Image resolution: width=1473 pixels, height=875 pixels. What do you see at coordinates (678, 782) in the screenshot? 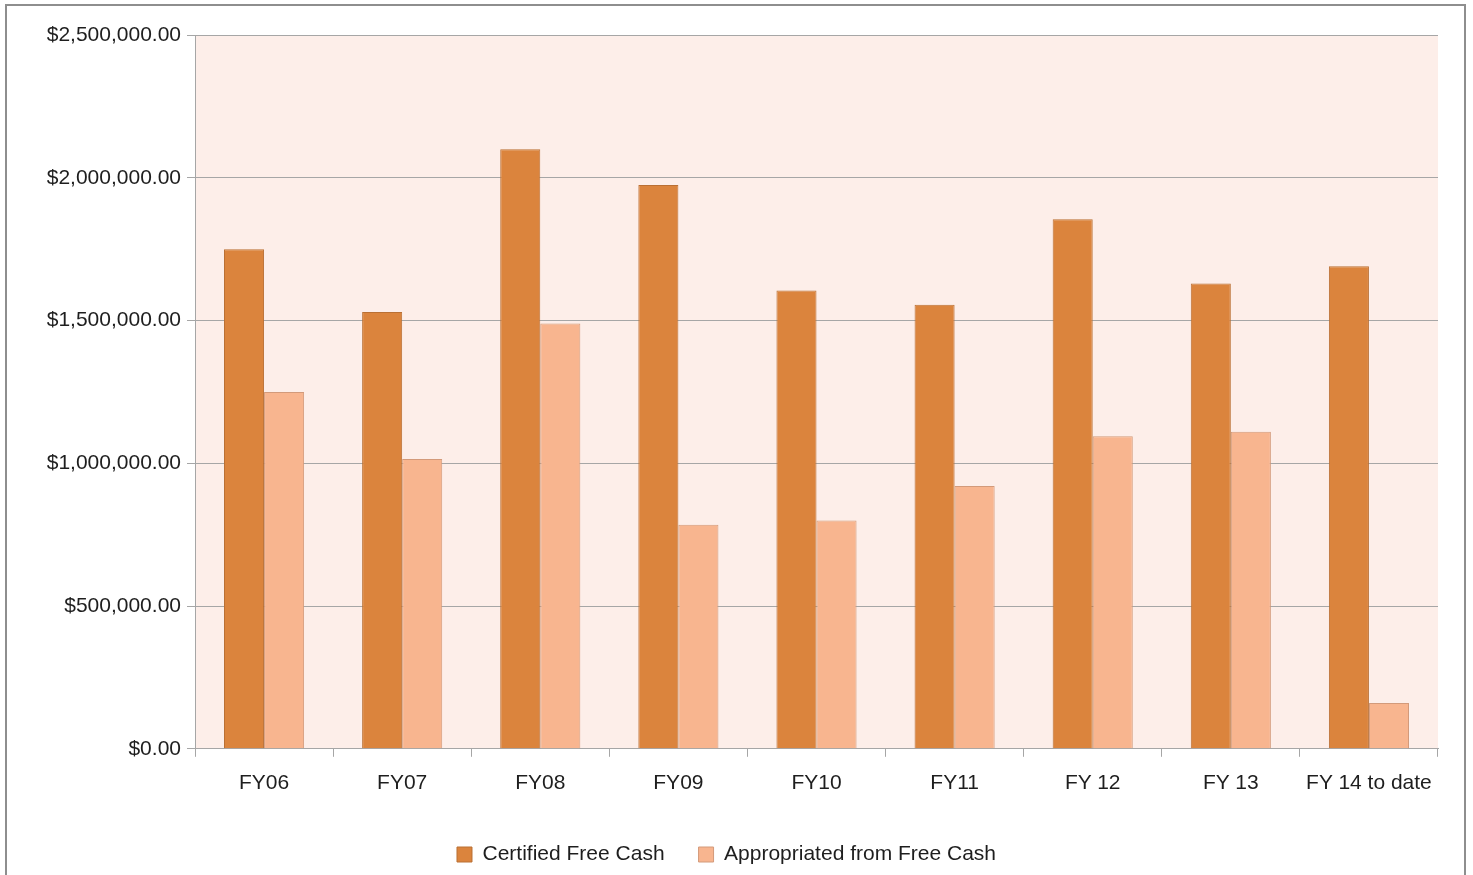
I see `x-tick-label: FY09` at bounding box center [678, 782].